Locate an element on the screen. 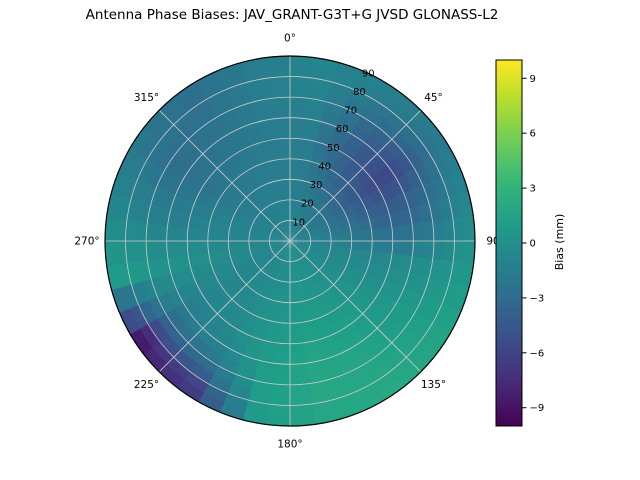 This screenshot has height=480, width=640. colorbar-axis-label: Bias (mm) is located at coordinates (559, 242).